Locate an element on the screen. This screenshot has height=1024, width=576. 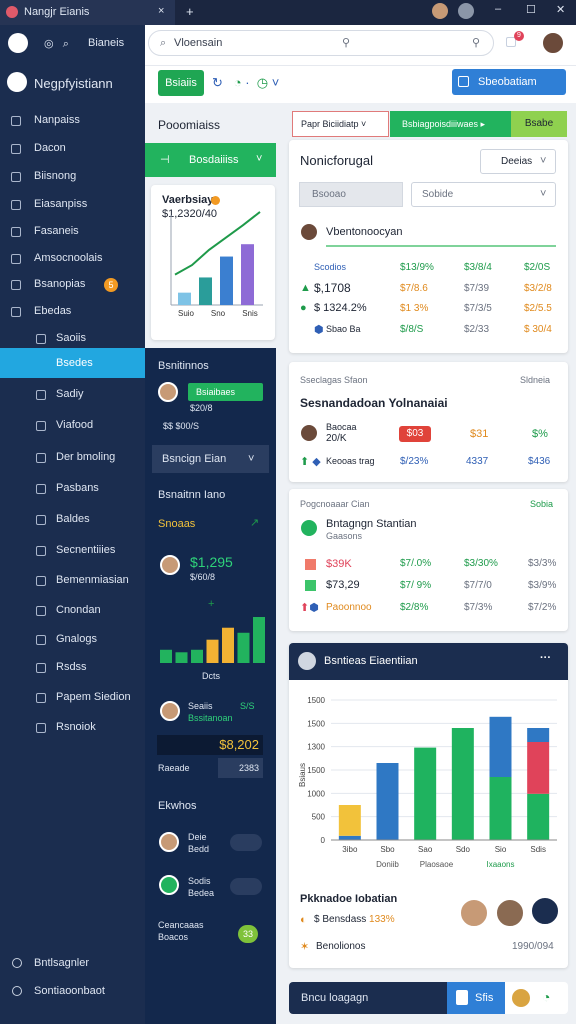
menu-item: Nanpaiss is located at coordinates (57, 120).